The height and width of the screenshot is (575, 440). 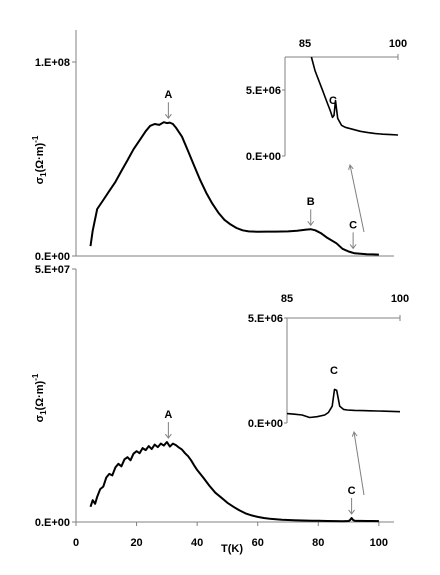 I want to click on bottom-x-axis-label: T(K), so click(x=232, y=549).